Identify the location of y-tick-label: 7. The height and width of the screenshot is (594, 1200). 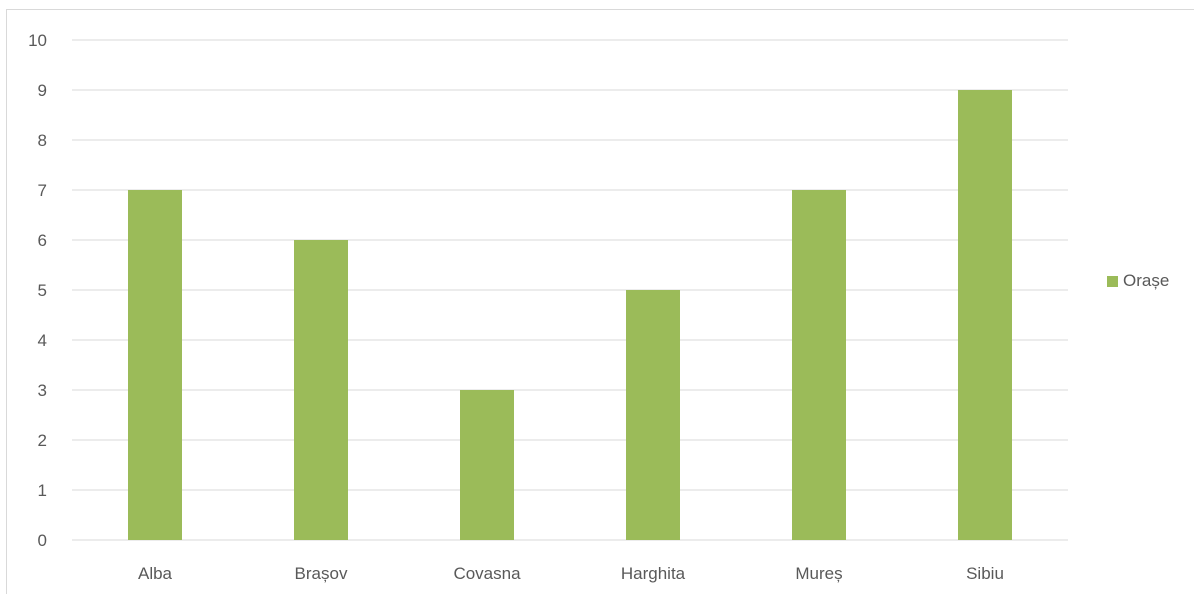
(42, 190).